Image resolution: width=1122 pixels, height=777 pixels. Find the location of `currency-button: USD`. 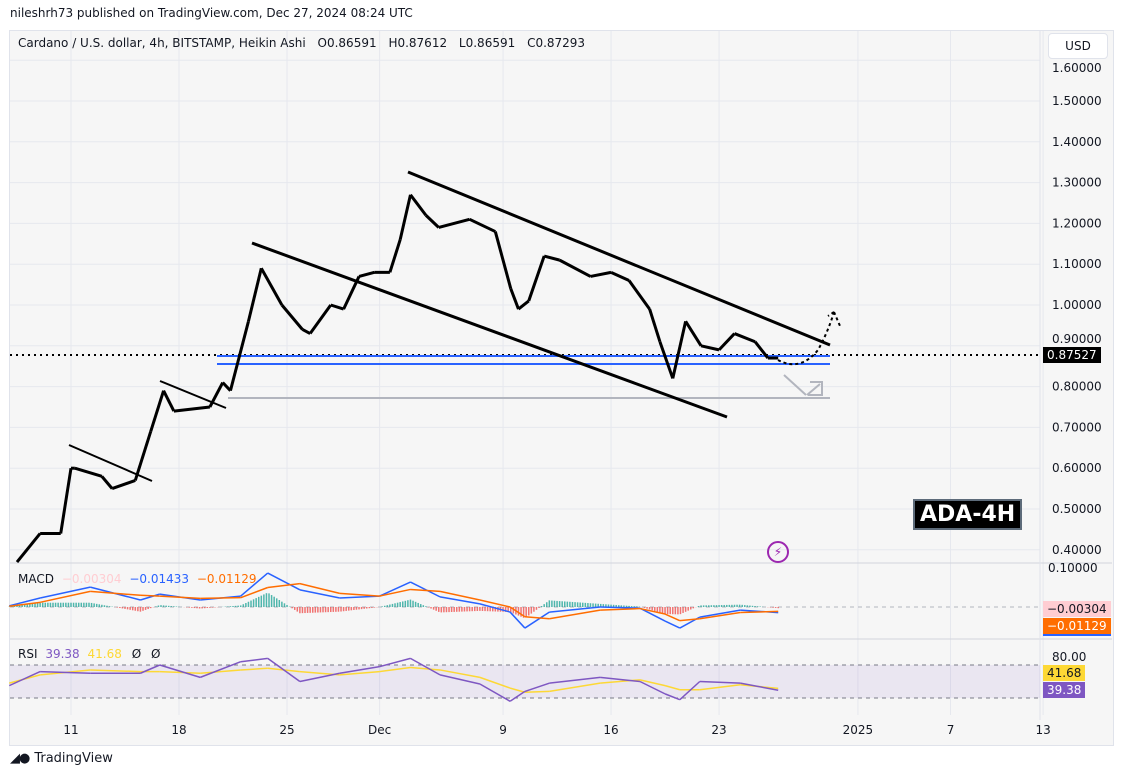

currency-button: USD is located at coordinates (1078, 46).